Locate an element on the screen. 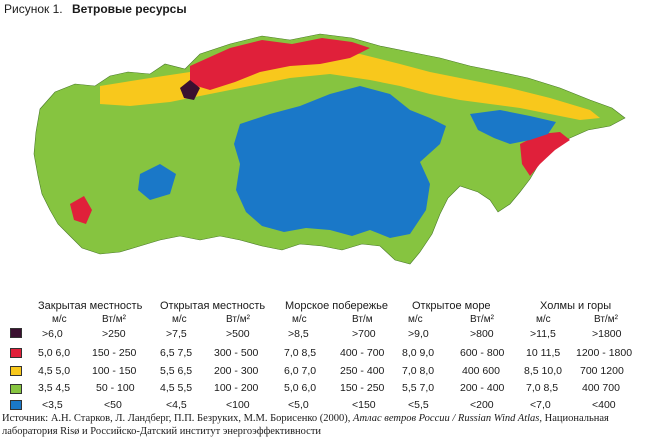  zone-red-pacific is located at coordinates (545, 154).